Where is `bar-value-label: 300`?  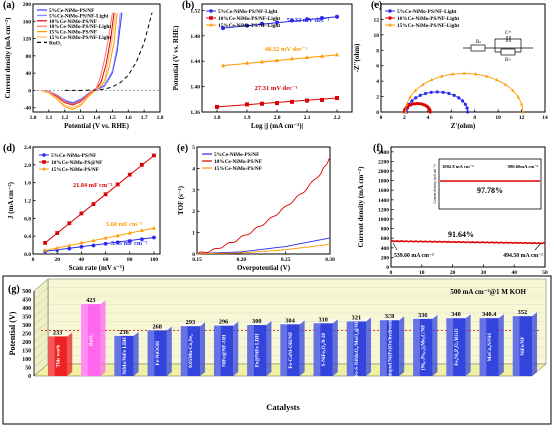
bar-value-label: 300 is located at coordinates (256, 321).